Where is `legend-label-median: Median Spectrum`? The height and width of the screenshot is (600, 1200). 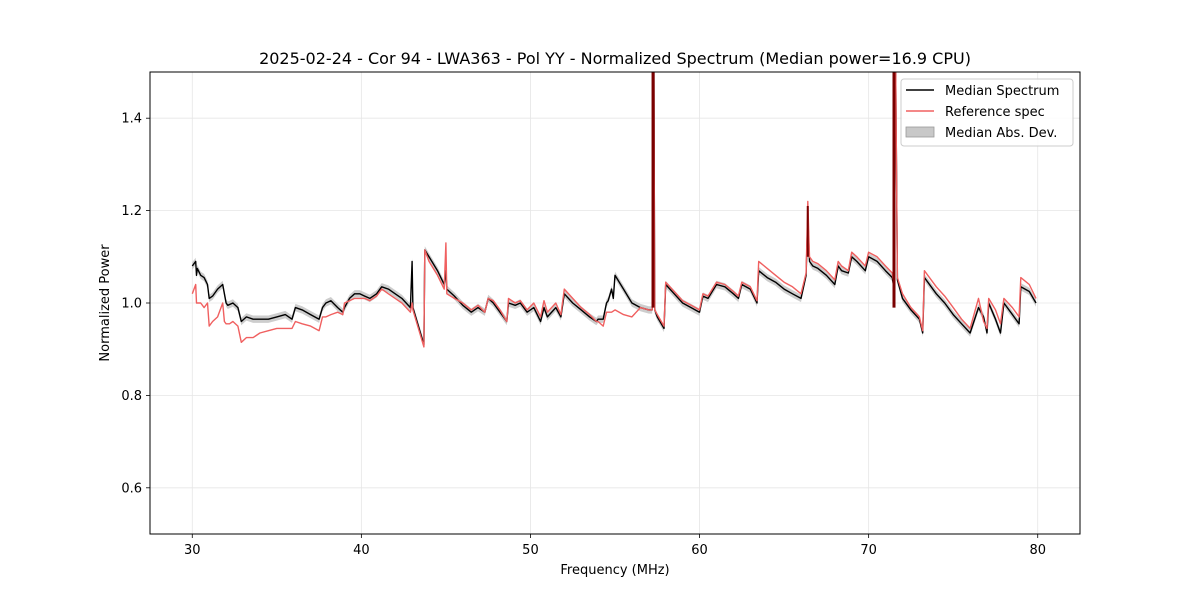
legend-label-median: Median Spectrum is located at coordinates (1002, 91).